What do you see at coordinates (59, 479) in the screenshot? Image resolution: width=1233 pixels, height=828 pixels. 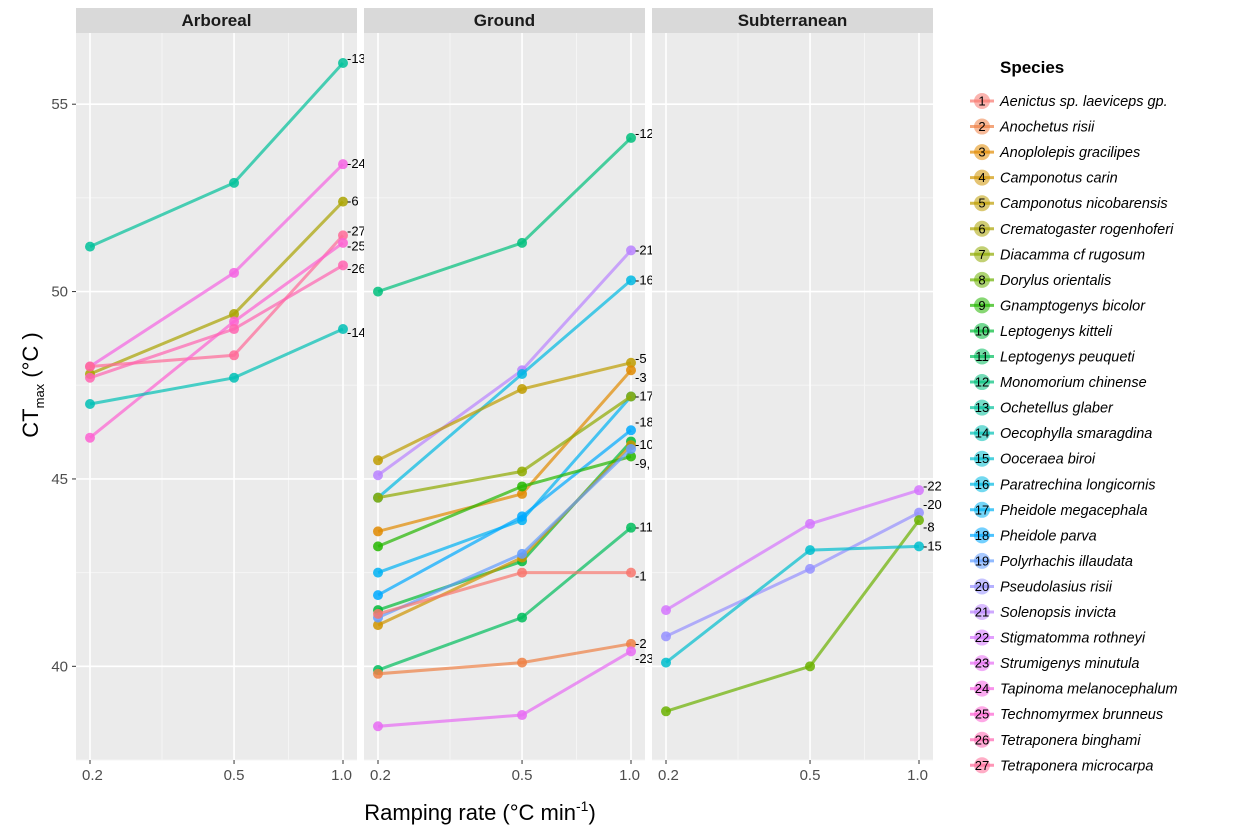 I see `y-tick-label: 45` at bounding box center [59, 479].